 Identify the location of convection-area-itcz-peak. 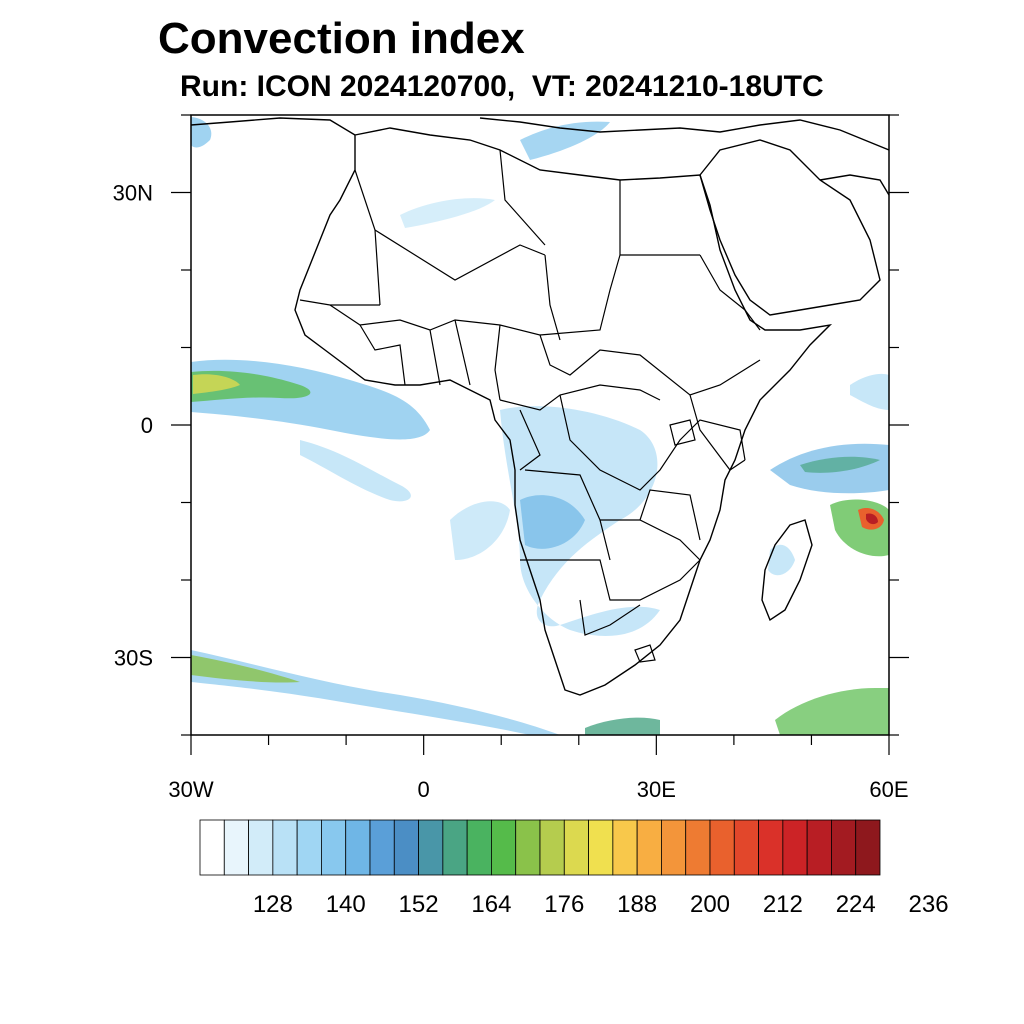
(216, 384).